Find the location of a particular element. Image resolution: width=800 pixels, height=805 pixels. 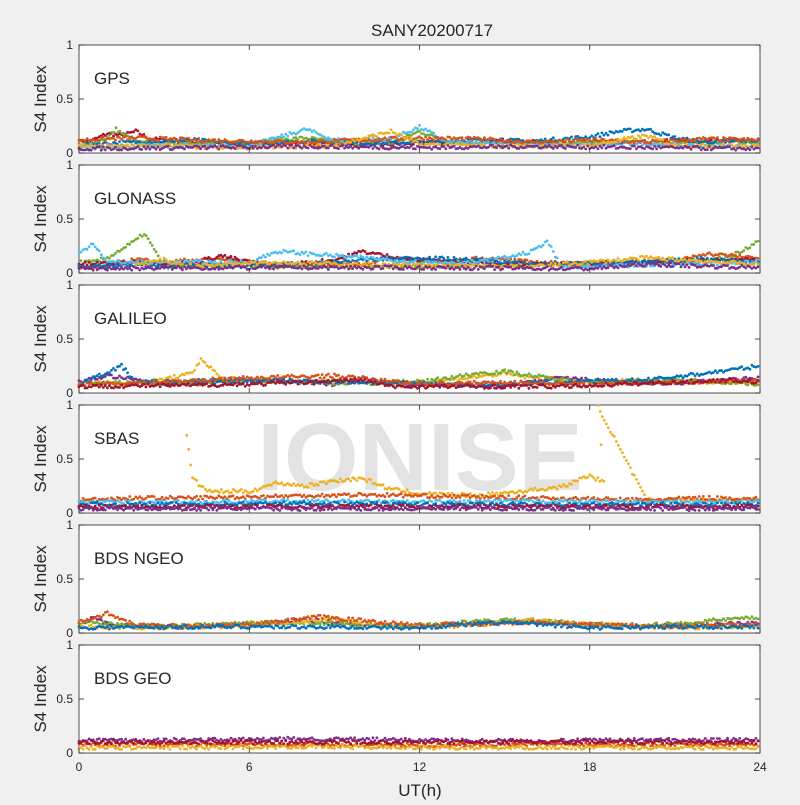

y-axis-label: S4 Index is located at coordinates (40, 219).